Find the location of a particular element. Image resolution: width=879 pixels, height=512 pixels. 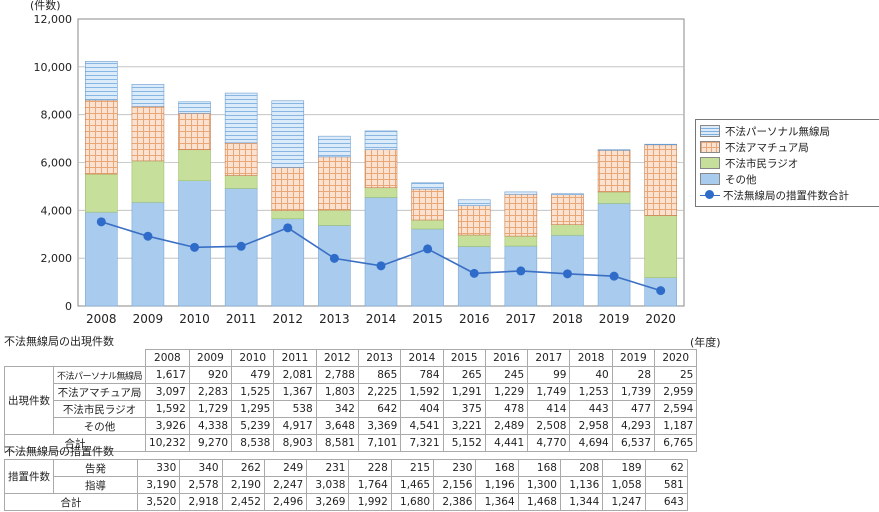

table-cell: 443 is located at coordinates (591, 409).